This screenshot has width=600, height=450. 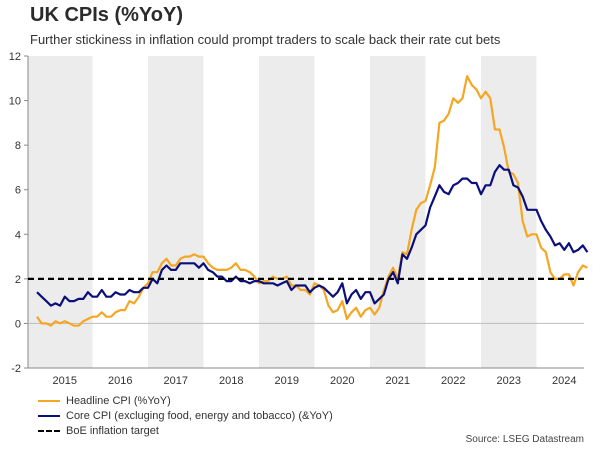 I want to click on x-tick-label: 2024, so click(x=564, y=381).